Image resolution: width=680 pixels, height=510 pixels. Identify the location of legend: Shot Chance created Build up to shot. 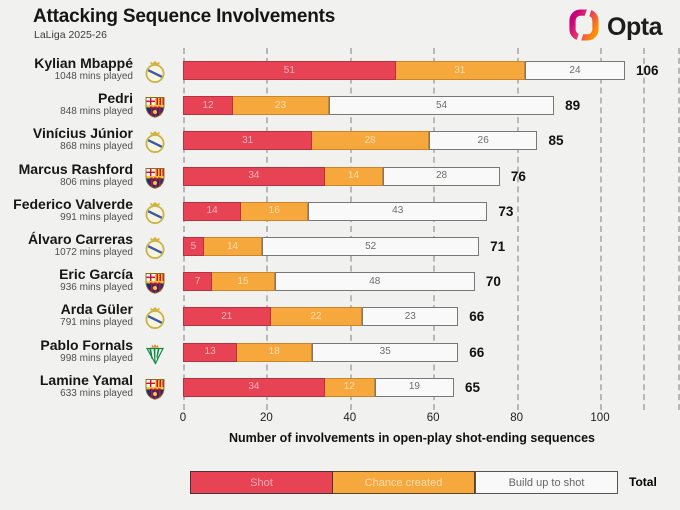
(404, 482).